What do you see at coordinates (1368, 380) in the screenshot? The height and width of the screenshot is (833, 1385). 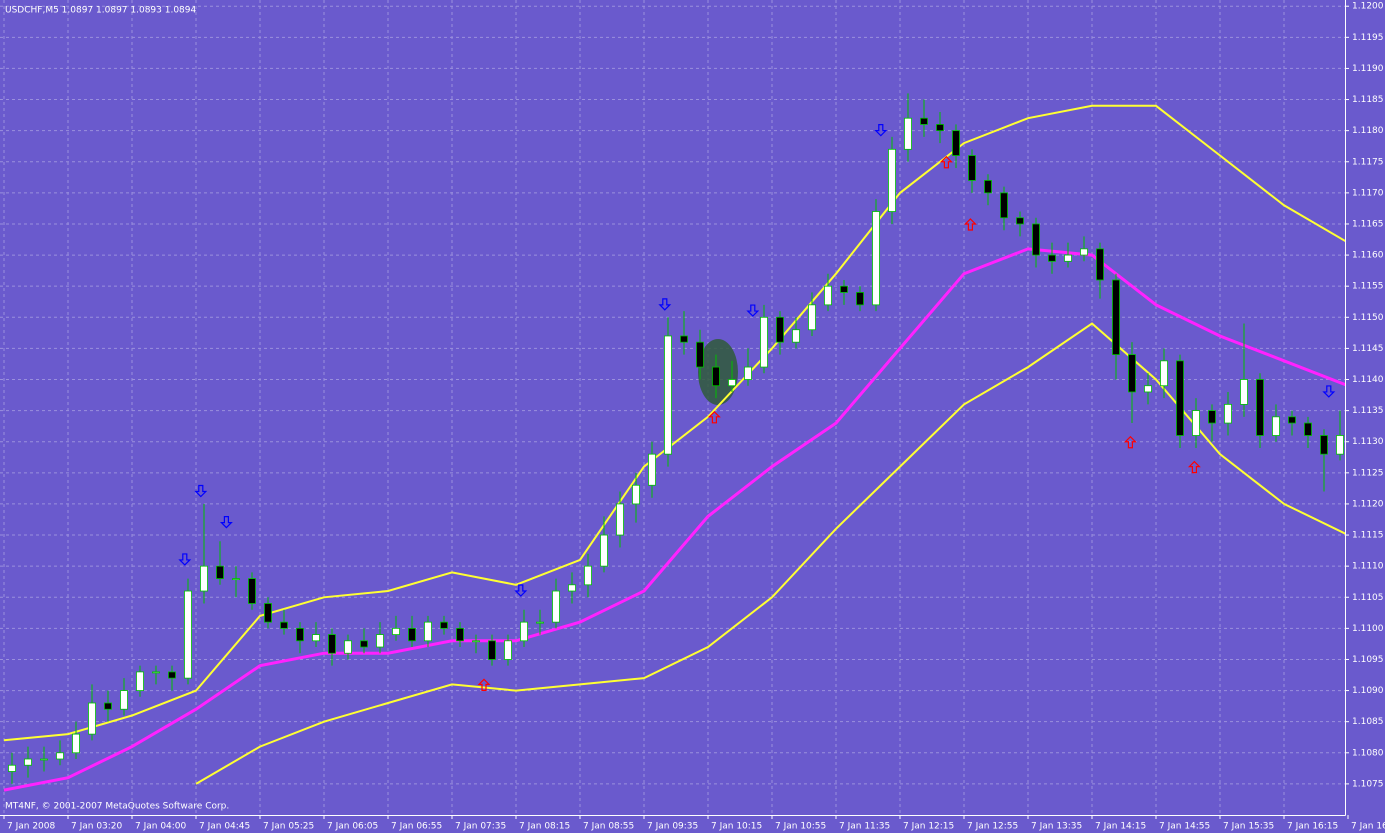 I see `y-tick-label: 1.1140` at bounding box center [1368, 380].